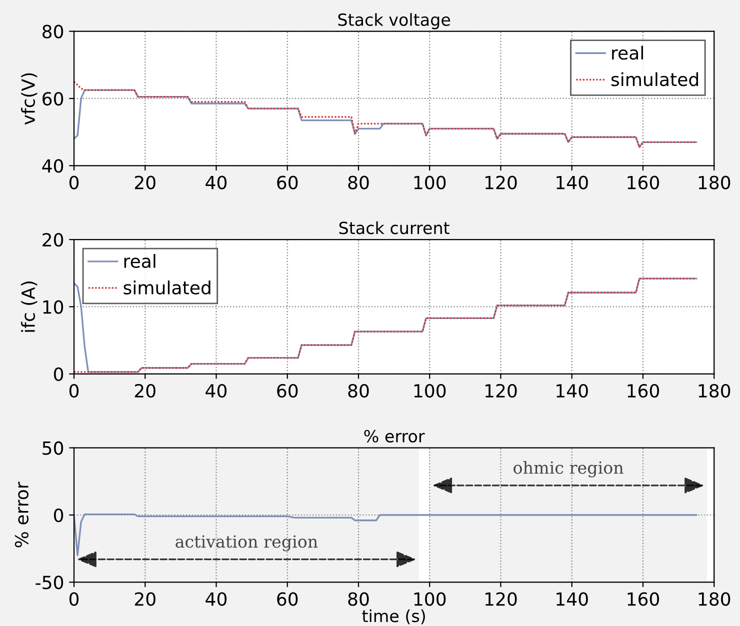 This screenshot has height=626, width=740. I want to click on line-series, so click(386, 325).